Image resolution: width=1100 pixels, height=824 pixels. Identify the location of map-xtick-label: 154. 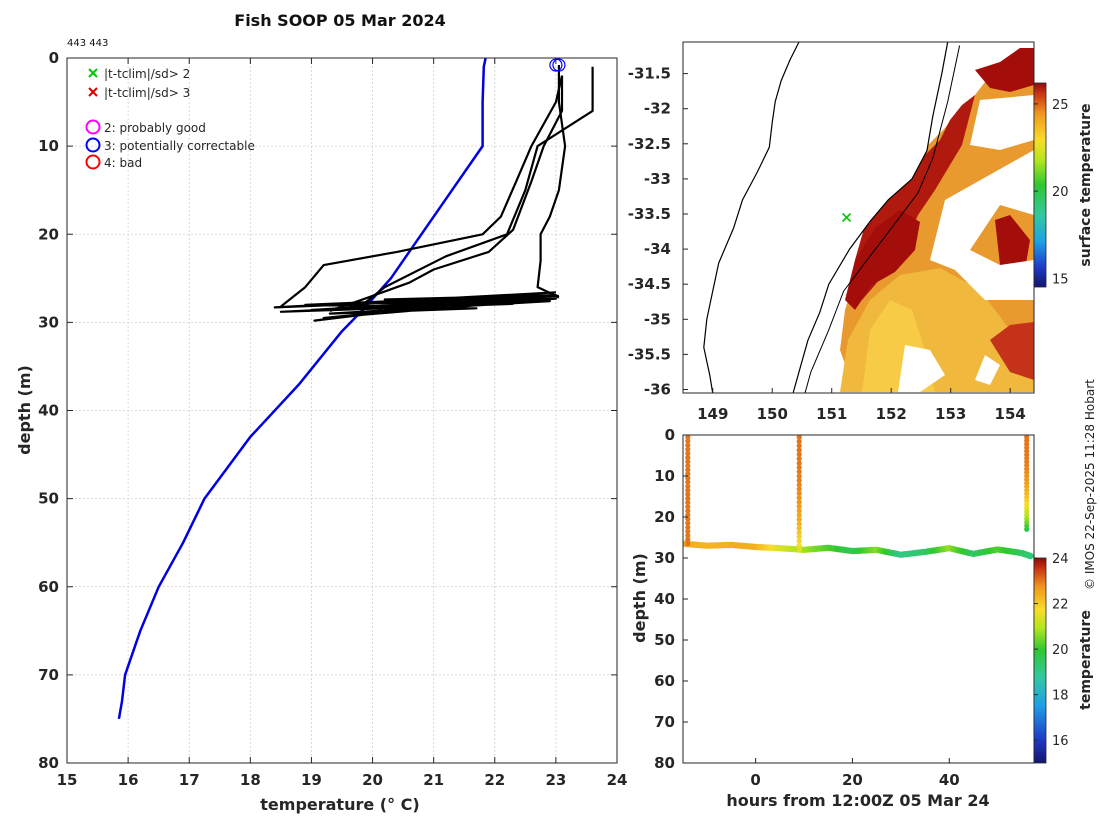
(1010, 414).